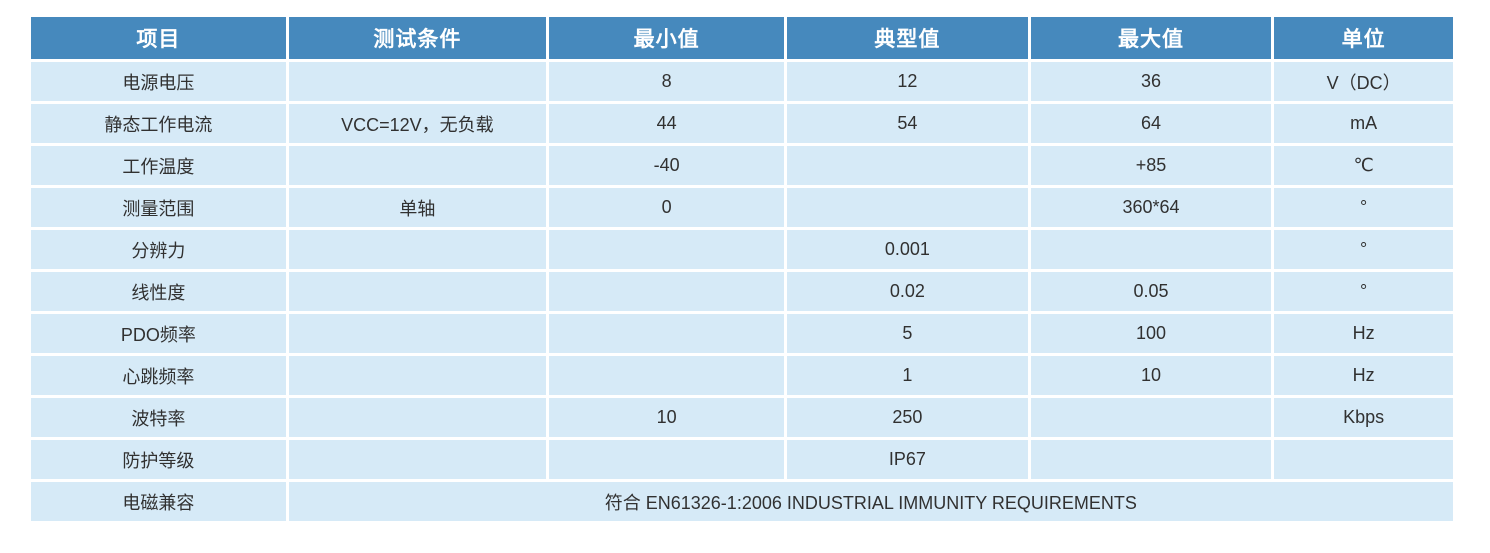 The height and width of the screenshot is (553, 1490). What do you see at coordinates (667, 81) in the screenshot?
I see `cell-min: 8` at bounding box center [667, 81].